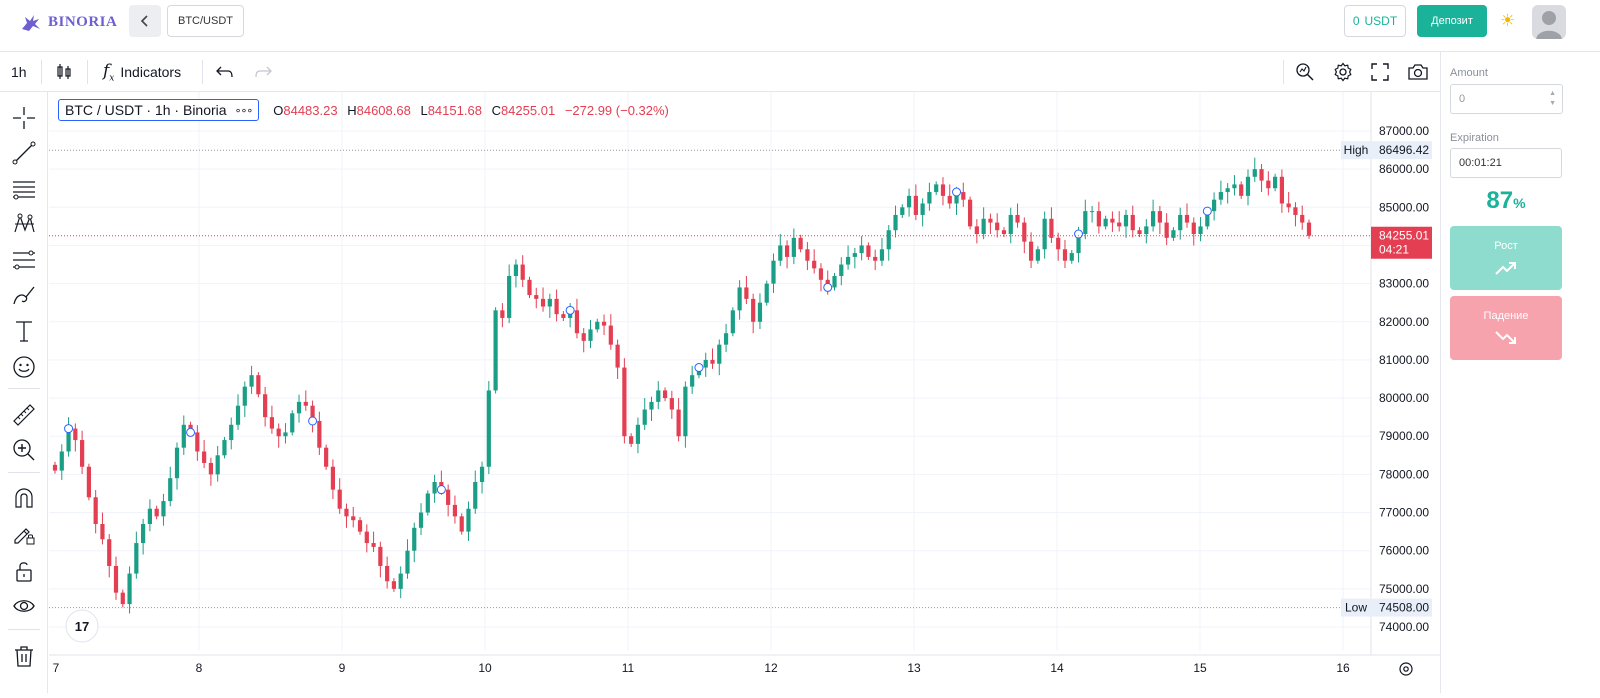 The width and height of the screenshot is (1600, 698). Describe the element at coordinates (24, 498) in the screenshot. I see `magnet-icon` at that location.